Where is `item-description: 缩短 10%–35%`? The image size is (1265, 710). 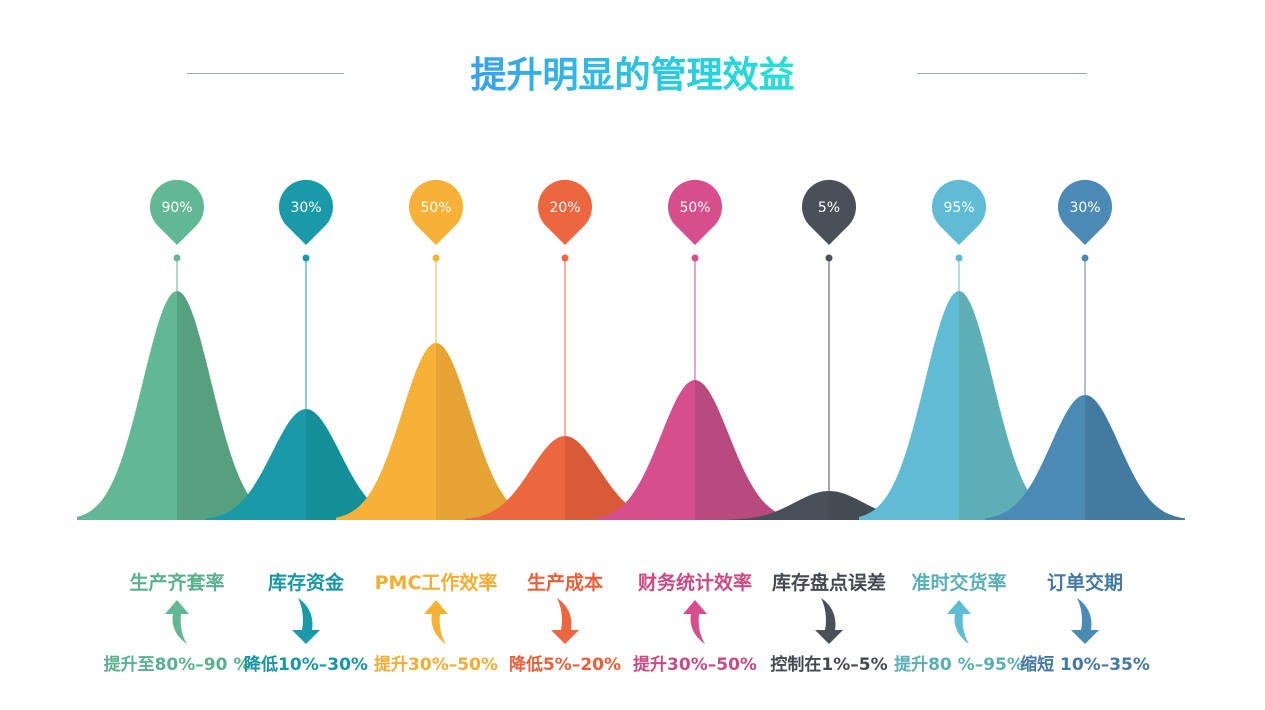 item-description: 缩短 10%–35% is located at coordinates (1085, 665).